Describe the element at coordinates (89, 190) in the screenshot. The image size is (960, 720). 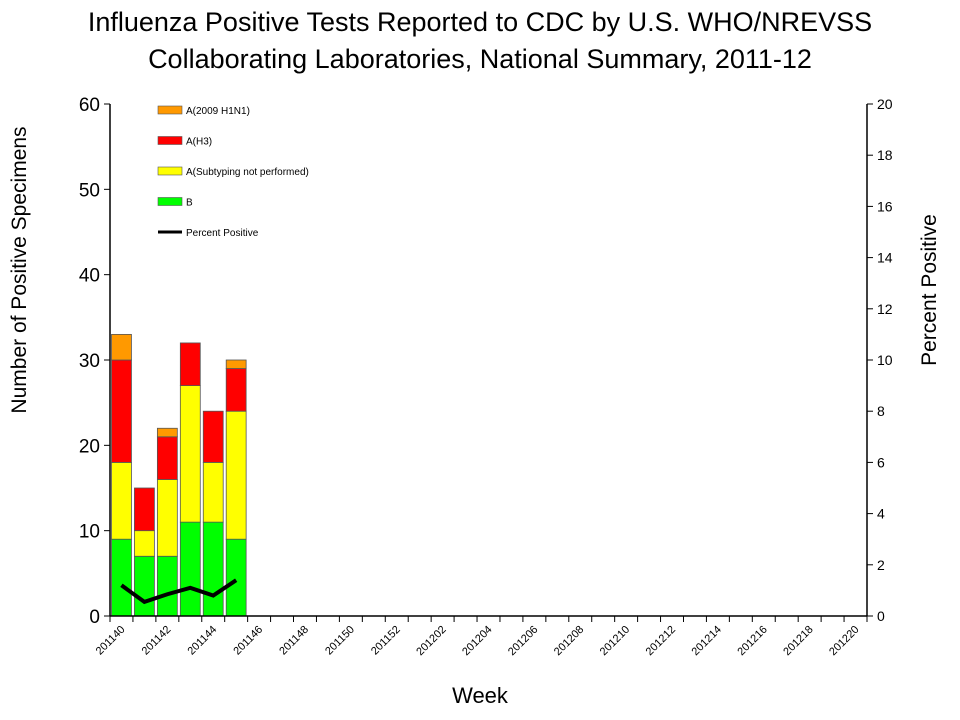
I see `y-tick-label: 50` at that location.